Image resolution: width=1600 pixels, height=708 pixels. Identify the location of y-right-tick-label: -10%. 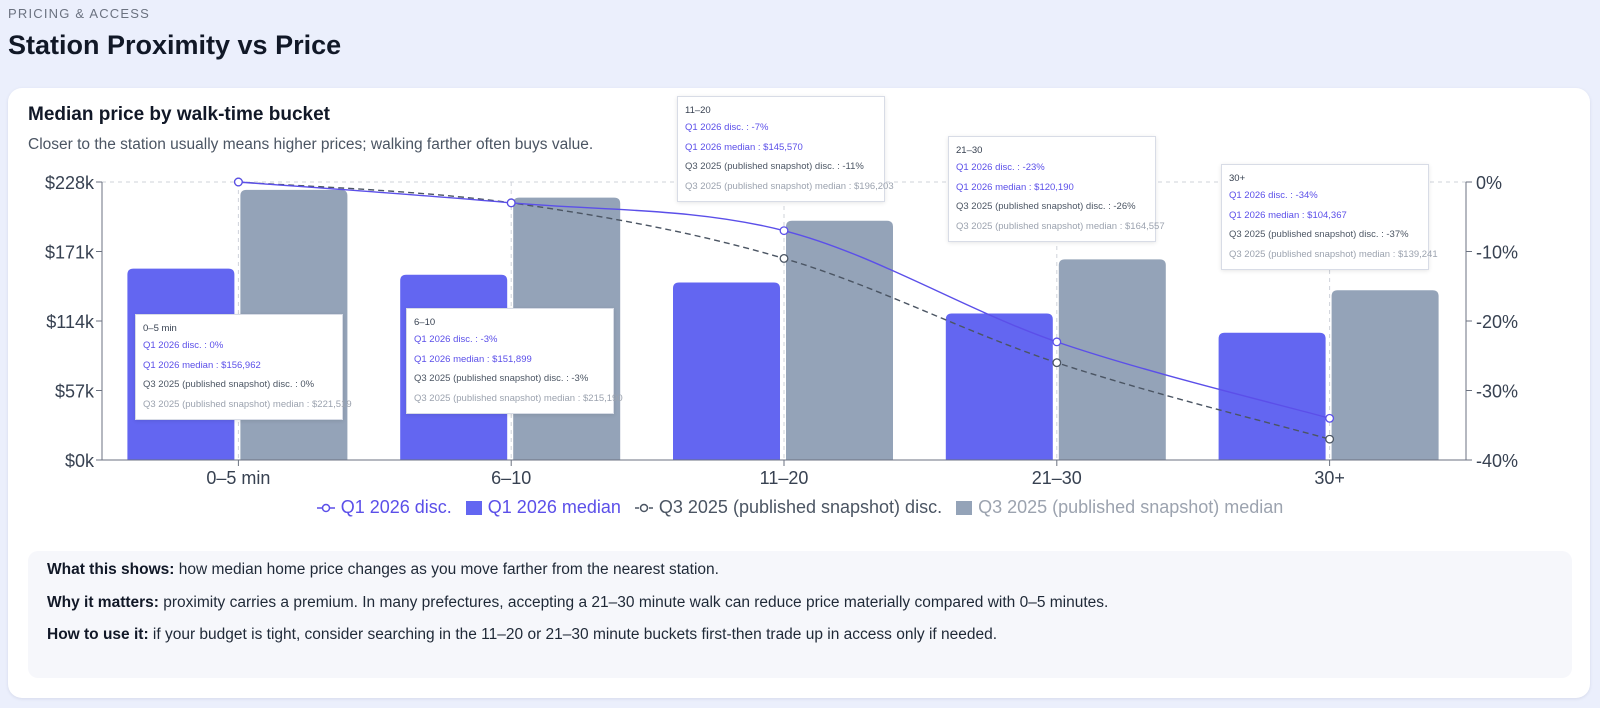
(1497, 253).